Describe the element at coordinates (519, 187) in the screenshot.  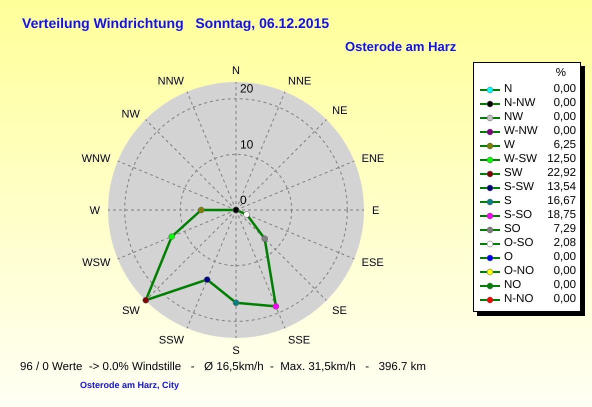
I see `category-label: S-SW` at that location.